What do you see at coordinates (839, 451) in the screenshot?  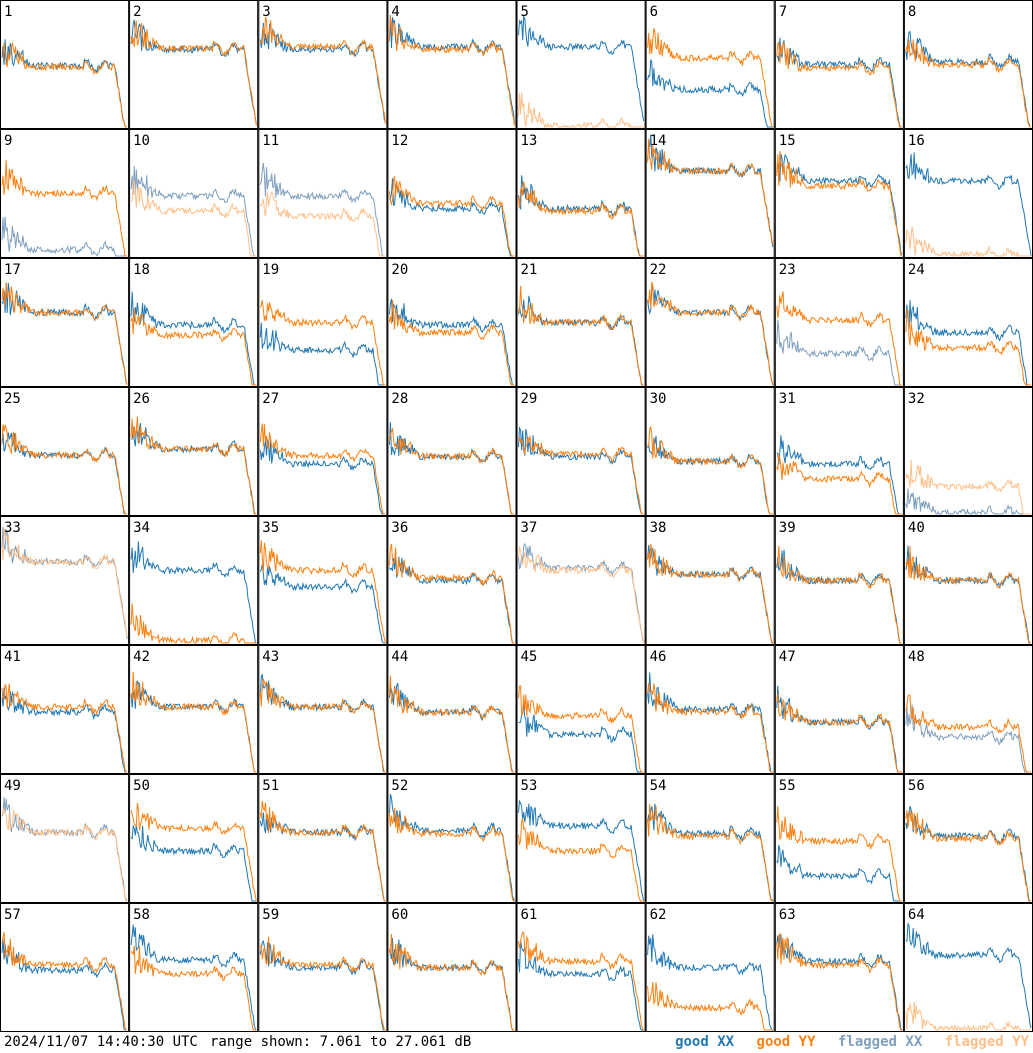 I see `panel-31: 31` at bounding box center [839, 451].